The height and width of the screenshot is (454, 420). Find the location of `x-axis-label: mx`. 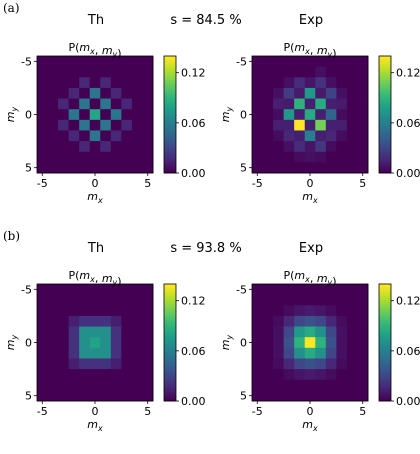

x-axis-label: mx is located at coordinates (95, 197).